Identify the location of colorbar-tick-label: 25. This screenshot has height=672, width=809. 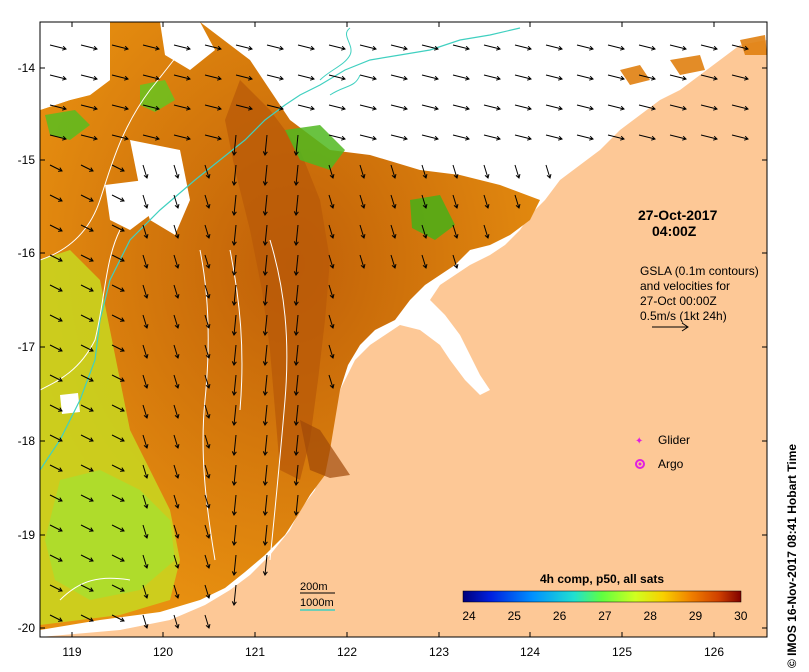
(515, 616).